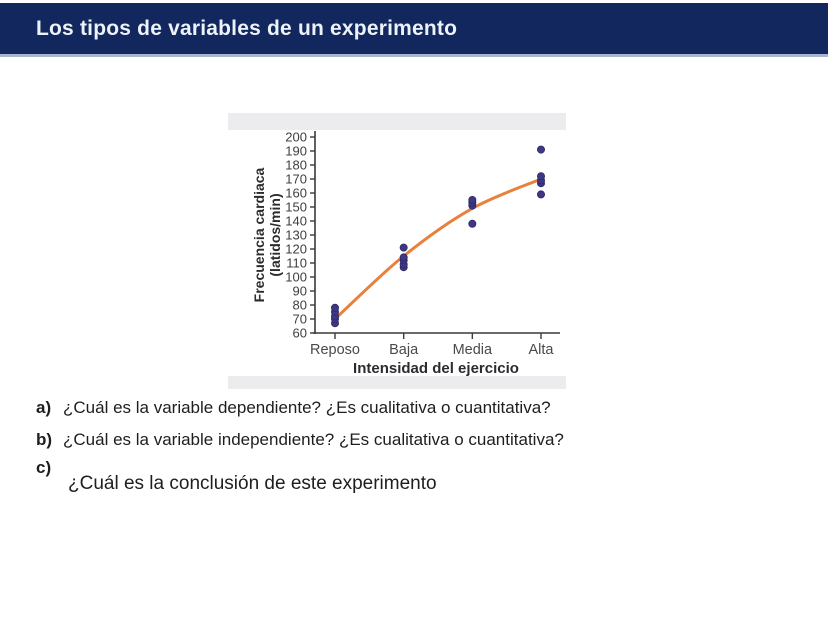 This screenshot has height=621, width=828. I want to click on figure-band-top, so click(397, 121).